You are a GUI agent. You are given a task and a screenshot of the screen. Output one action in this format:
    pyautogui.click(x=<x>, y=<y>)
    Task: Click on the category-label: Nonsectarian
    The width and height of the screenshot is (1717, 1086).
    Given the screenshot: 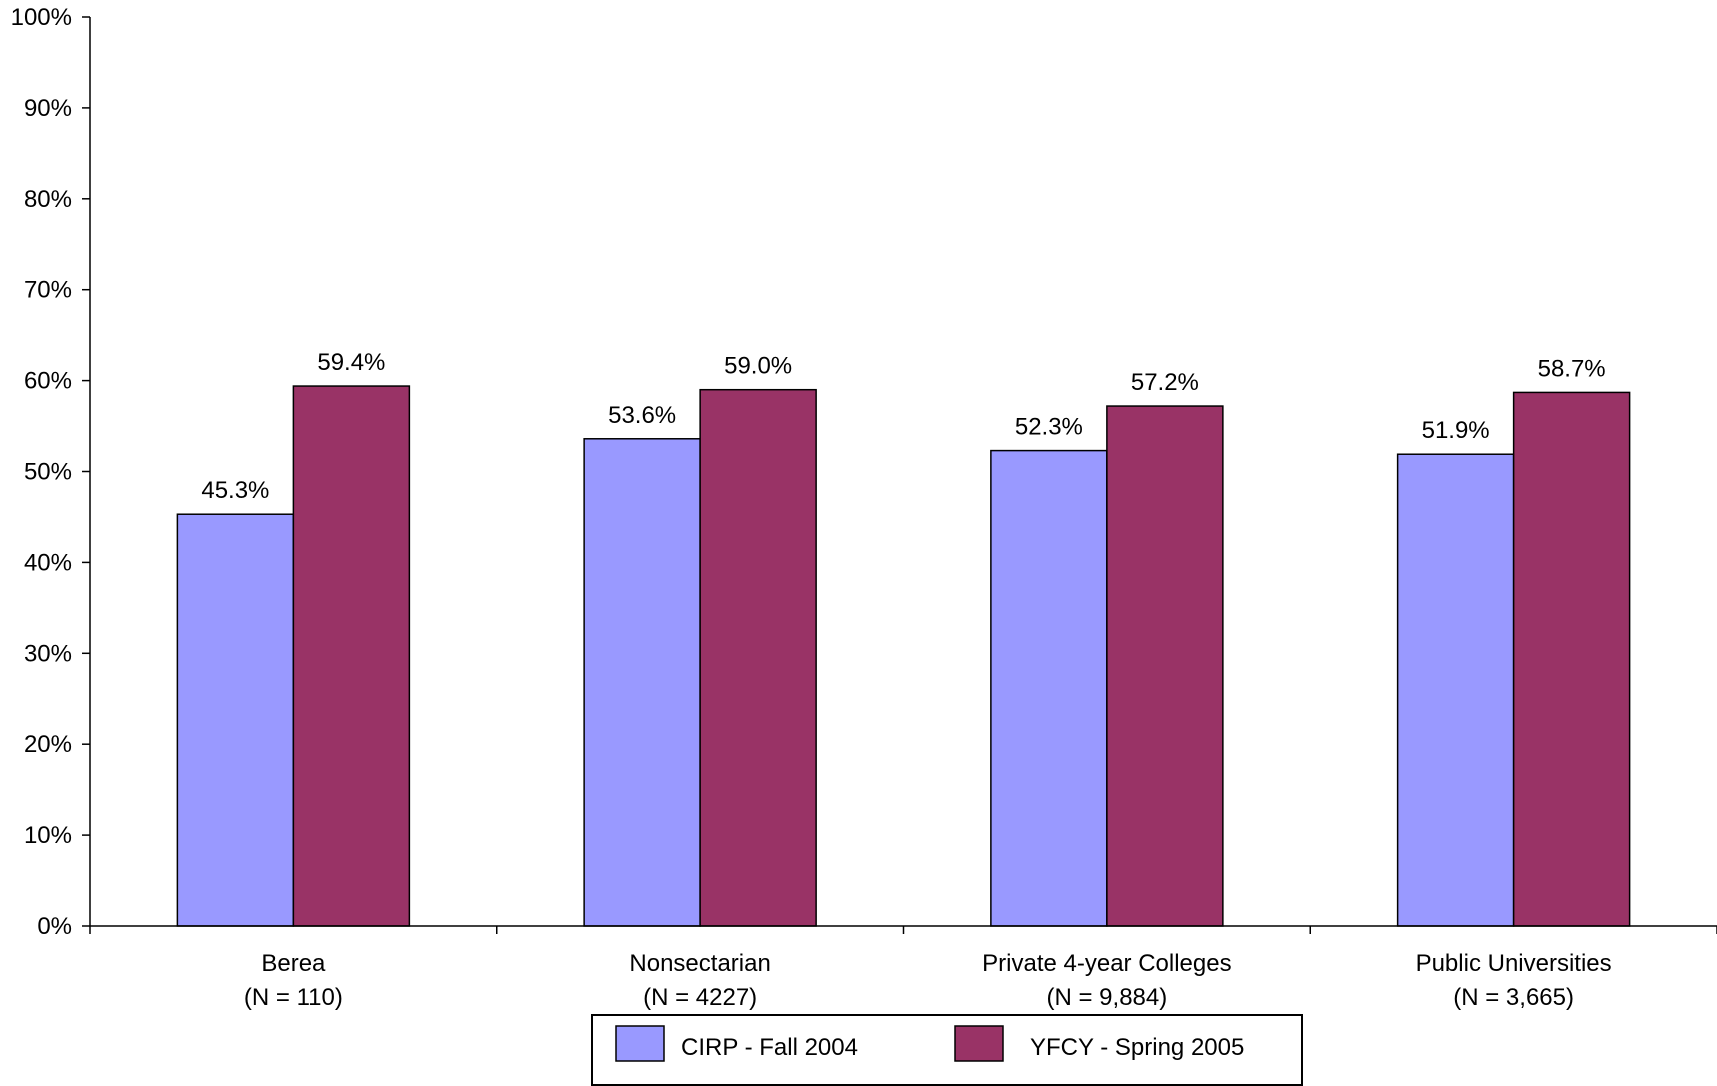 What is the action you would take?
    pyautogui.click(x=699, y=963)
    